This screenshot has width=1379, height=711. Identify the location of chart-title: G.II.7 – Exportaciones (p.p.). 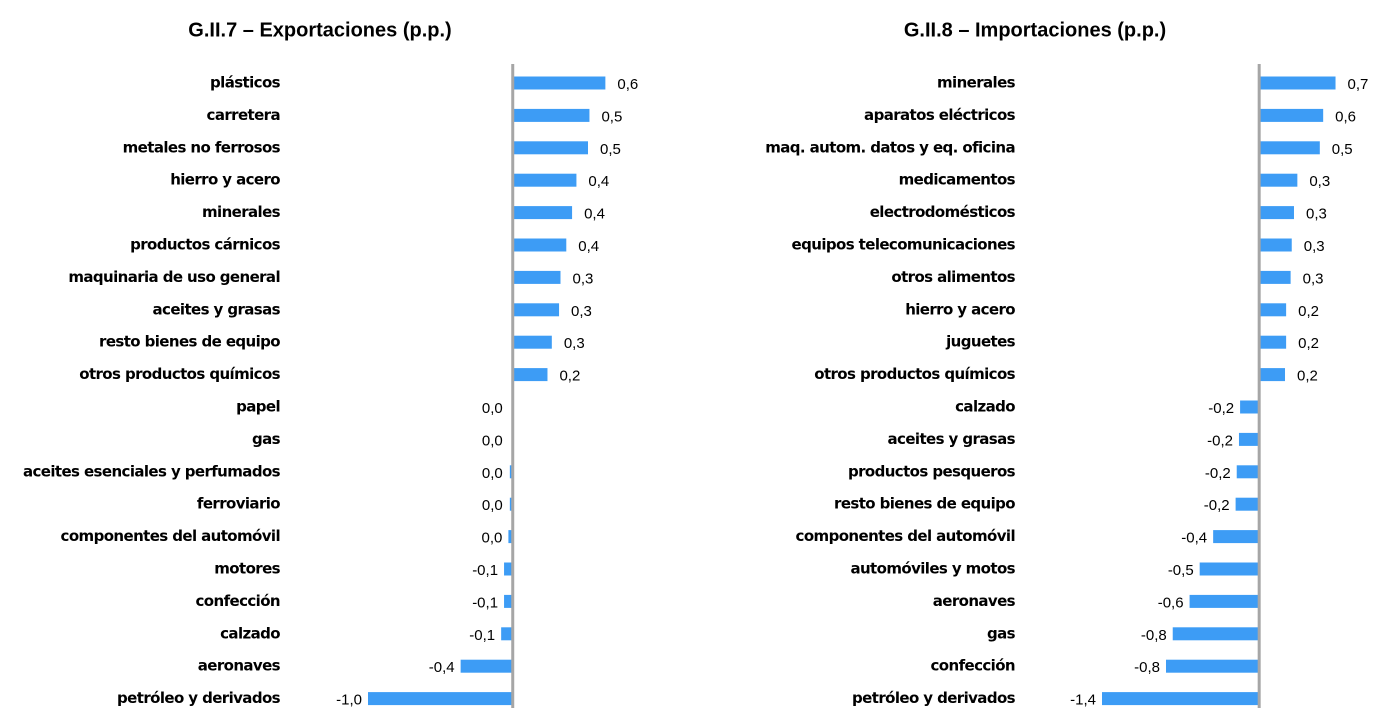
(319, 30).